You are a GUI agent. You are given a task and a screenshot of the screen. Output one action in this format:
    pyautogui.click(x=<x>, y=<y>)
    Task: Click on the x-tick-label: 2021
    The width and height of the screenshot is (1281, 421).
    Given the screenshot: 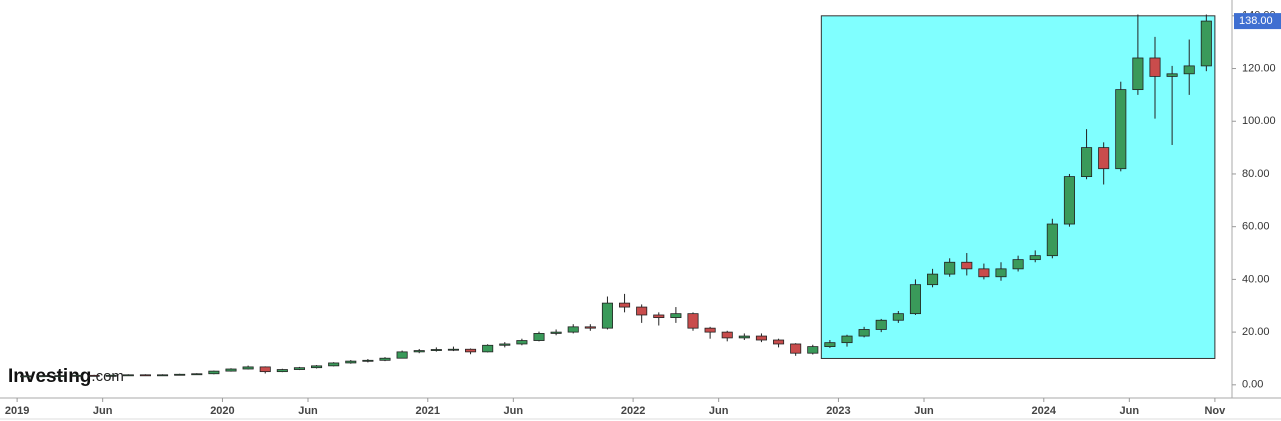 What is the action you would take?
    pyautogui.click(x=428, y=411)
    